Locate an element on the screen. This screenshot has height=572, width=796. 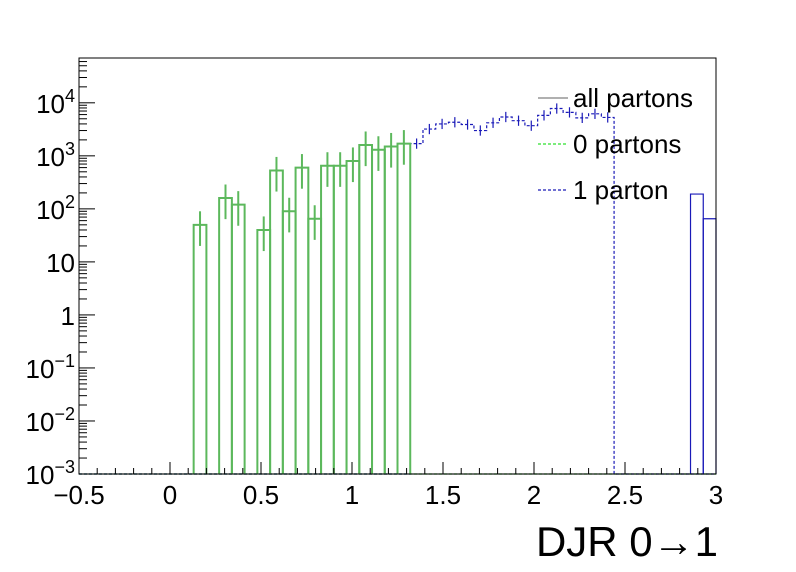
x-tick-label-5: 2 is located at coordinates (534, 495).